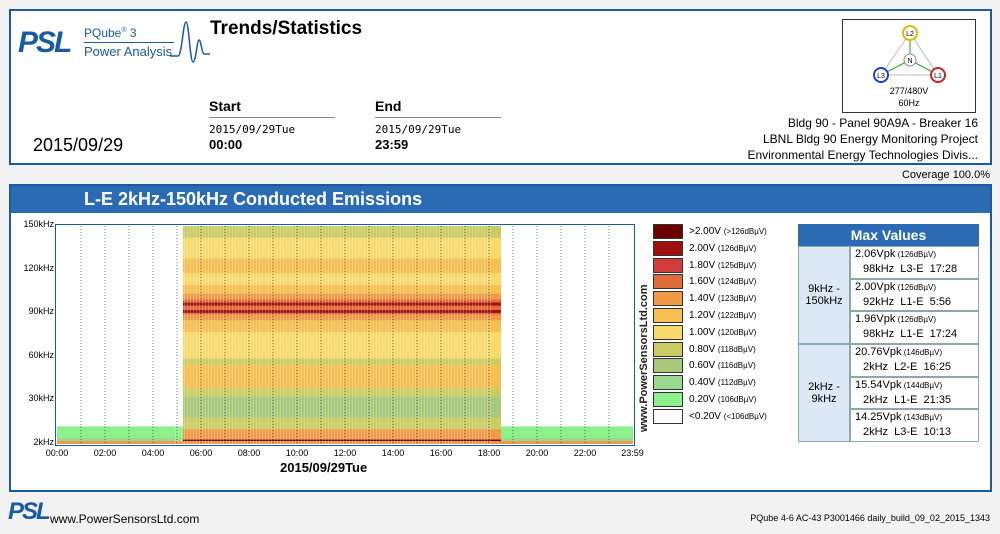 The image size is (1000, 534). Describe the element at coordinates (914, 393) in the screenshot. I see `max-value-row: 15.54Vpk (144dBµV) 2kHz L1-E 21:35` at that location.